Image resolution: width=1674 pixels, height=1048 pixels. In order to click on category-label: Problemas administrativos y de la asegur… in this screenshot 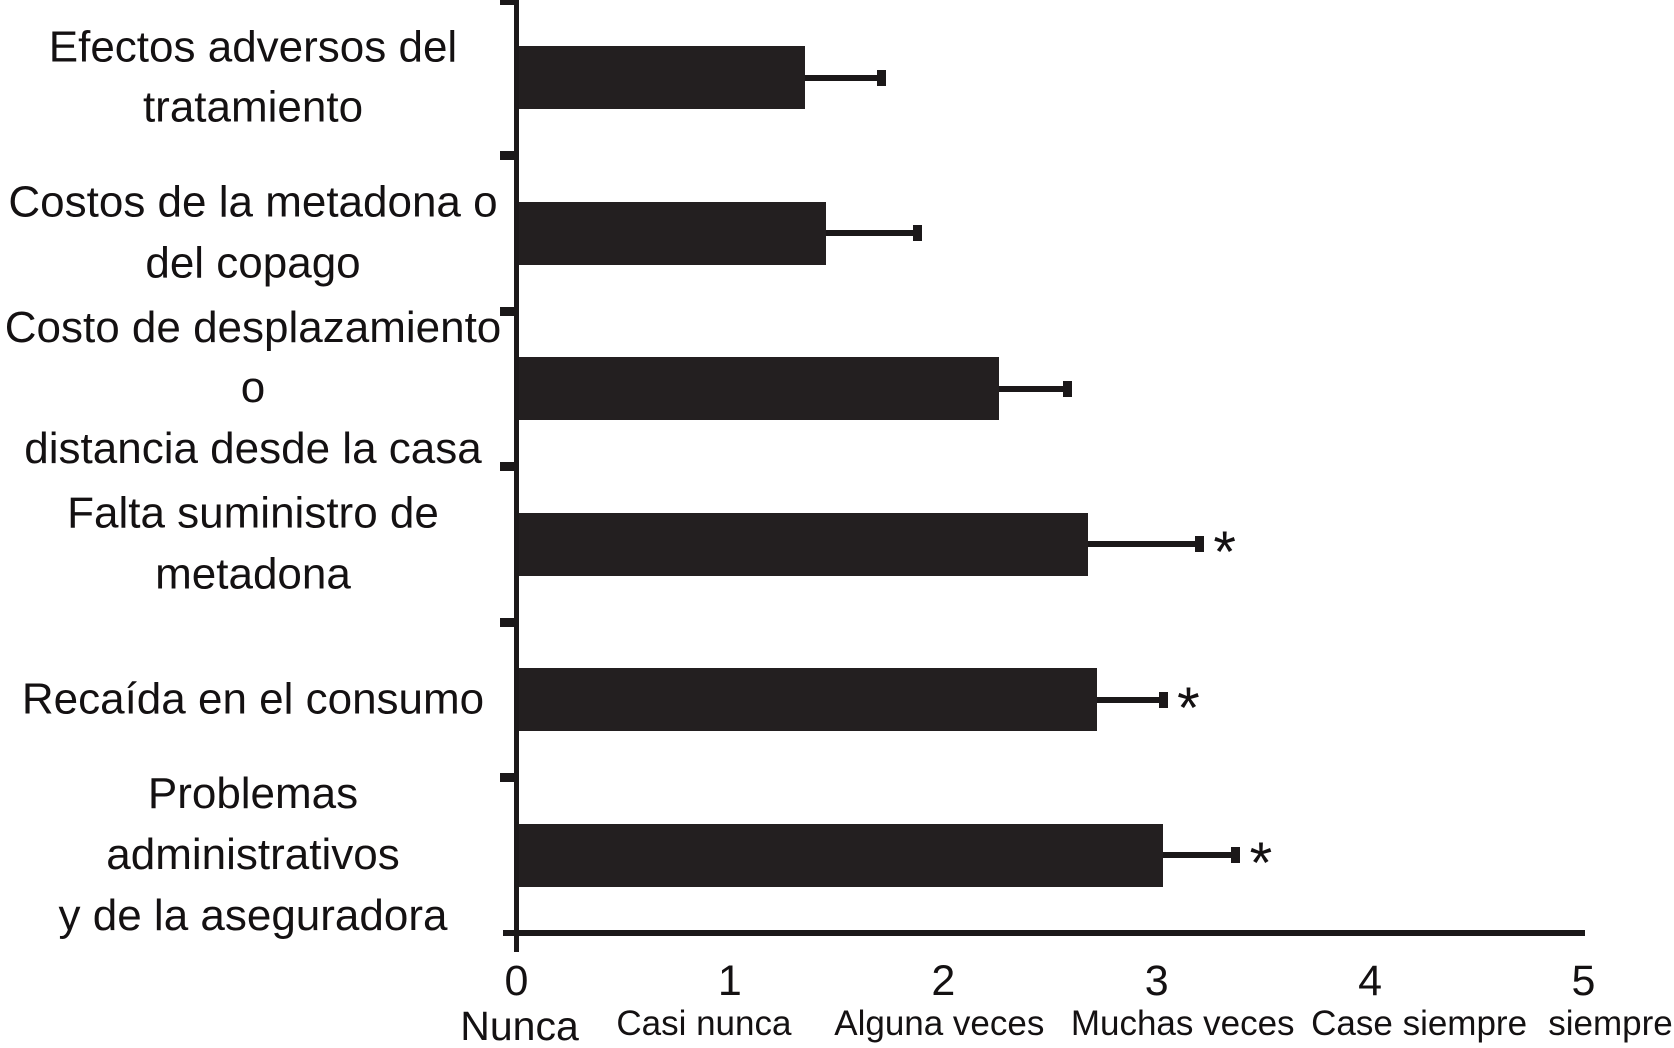, I will do `click(253, 854)`.